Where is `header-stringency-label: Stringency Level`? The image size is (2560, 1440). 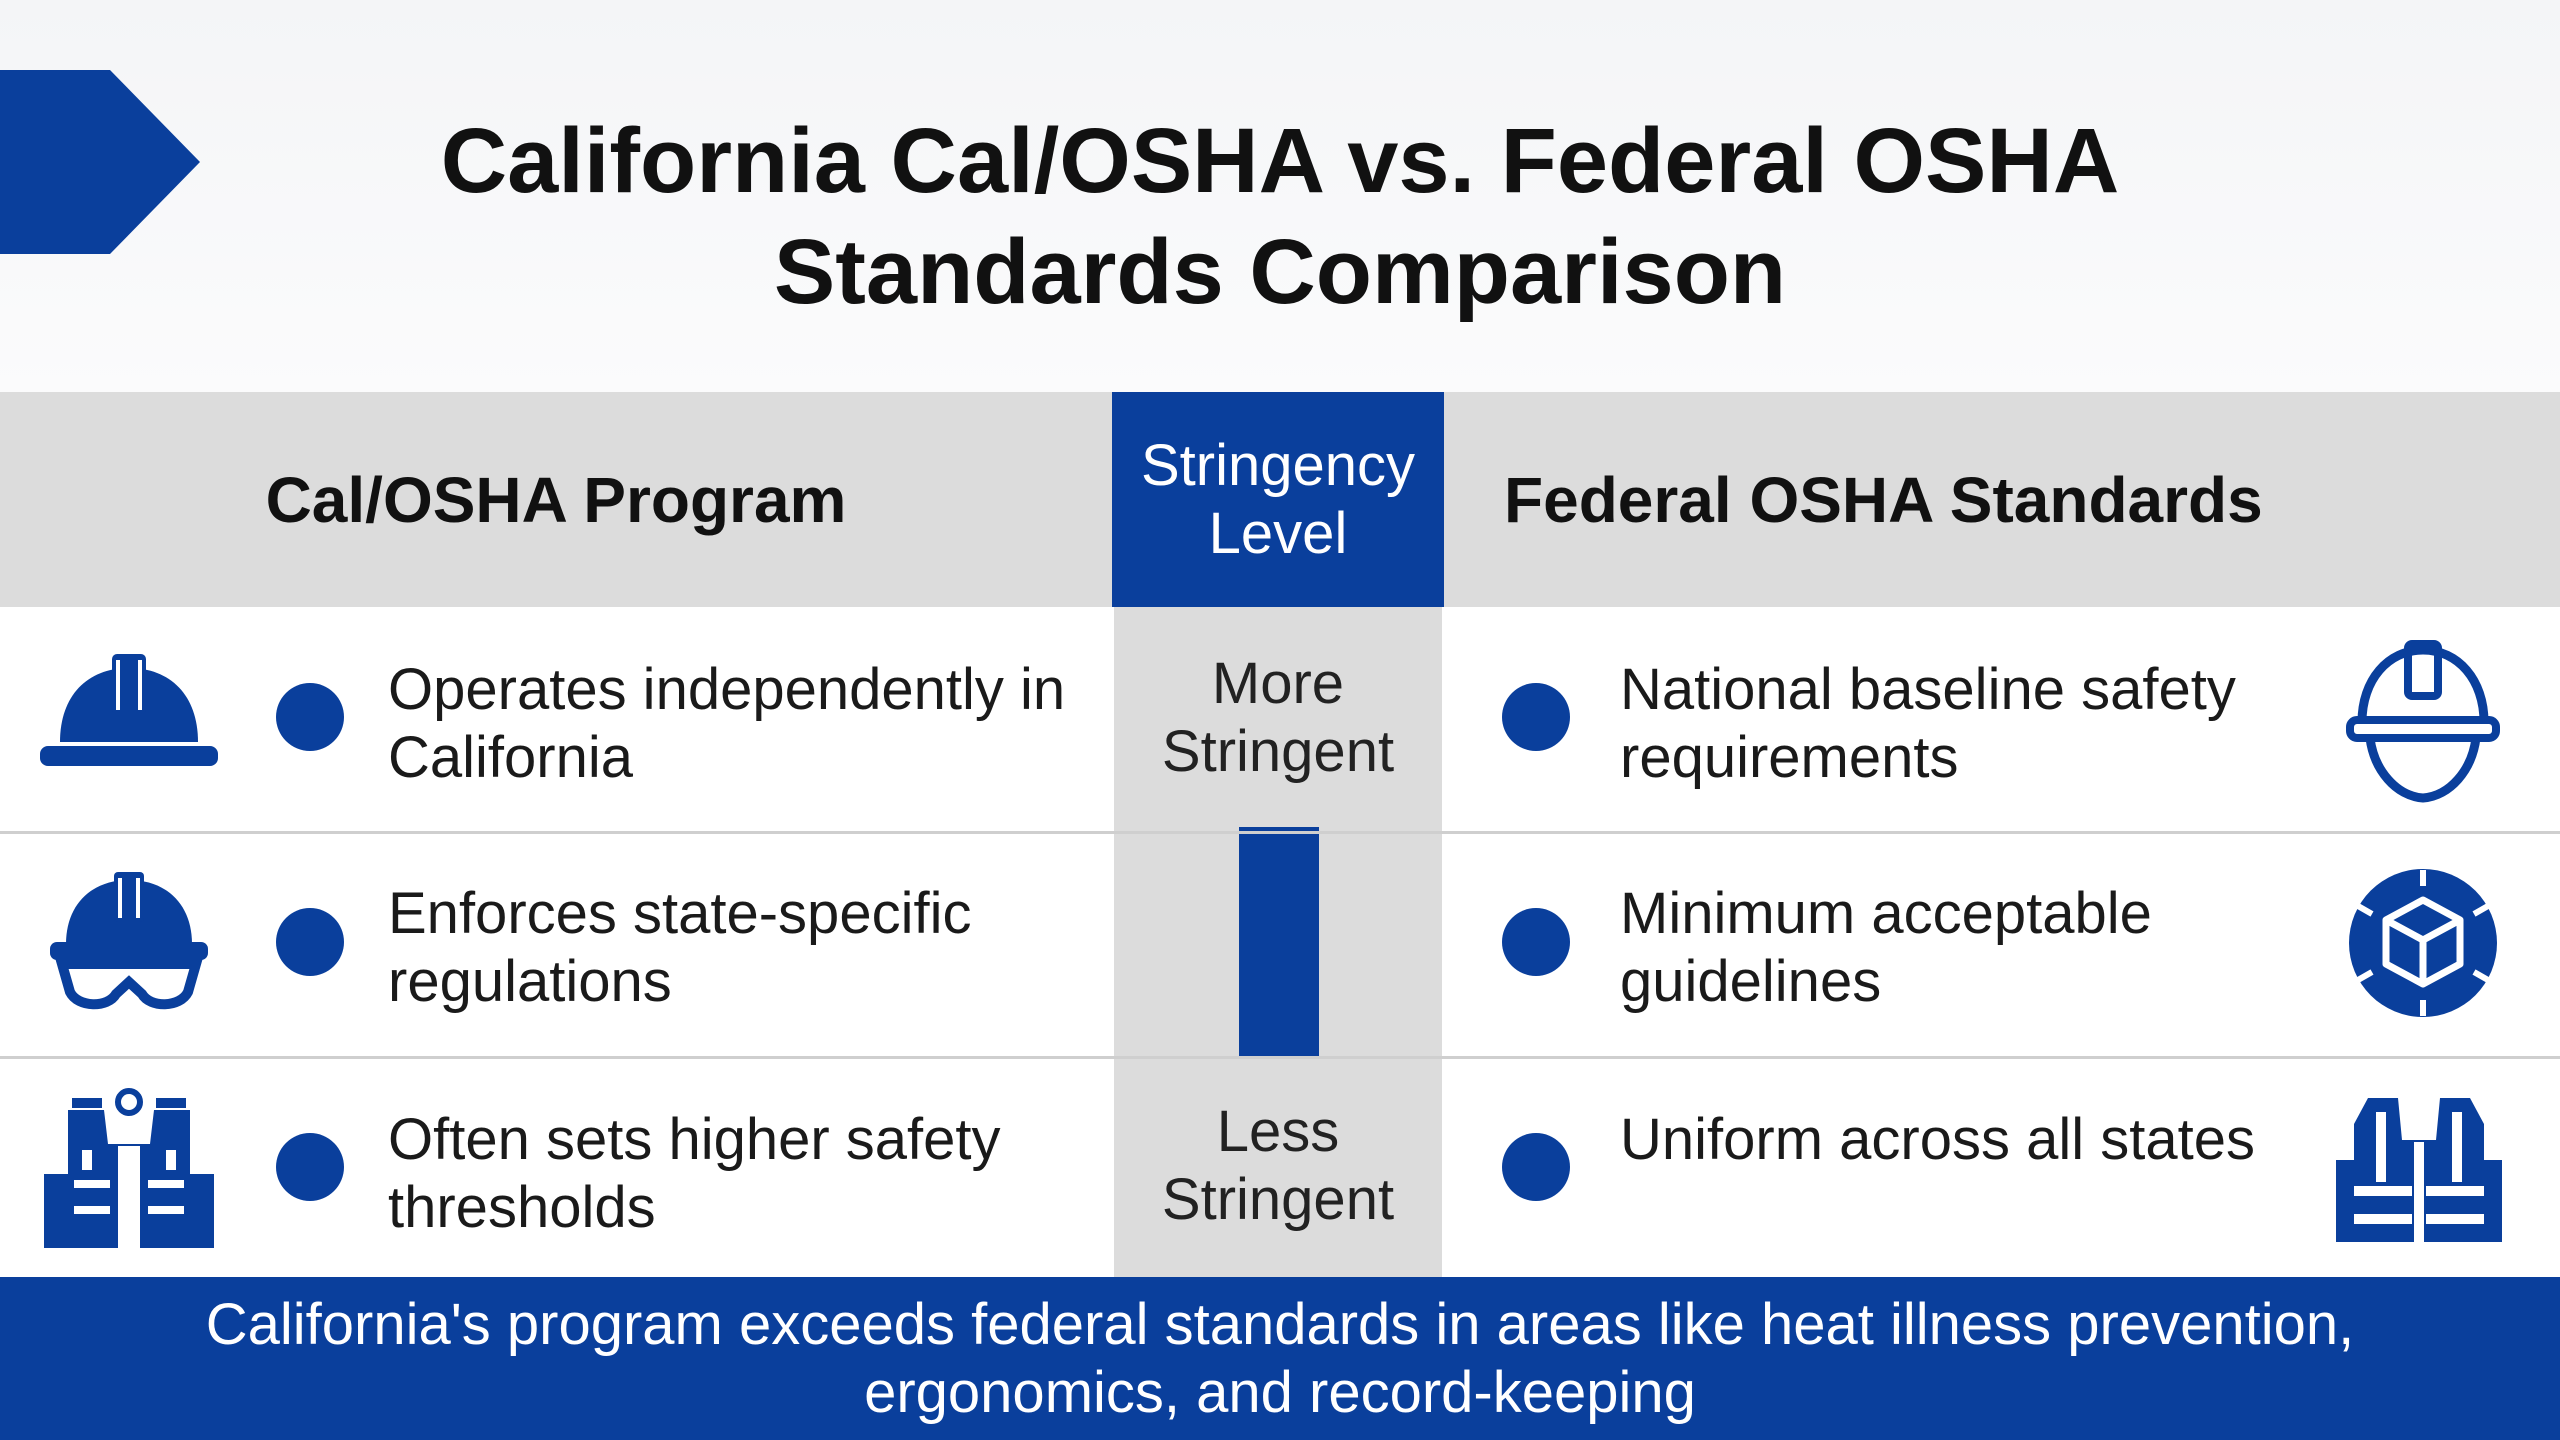 header-stringency-label: Stringency Level is located at coordinates (1278, 499).